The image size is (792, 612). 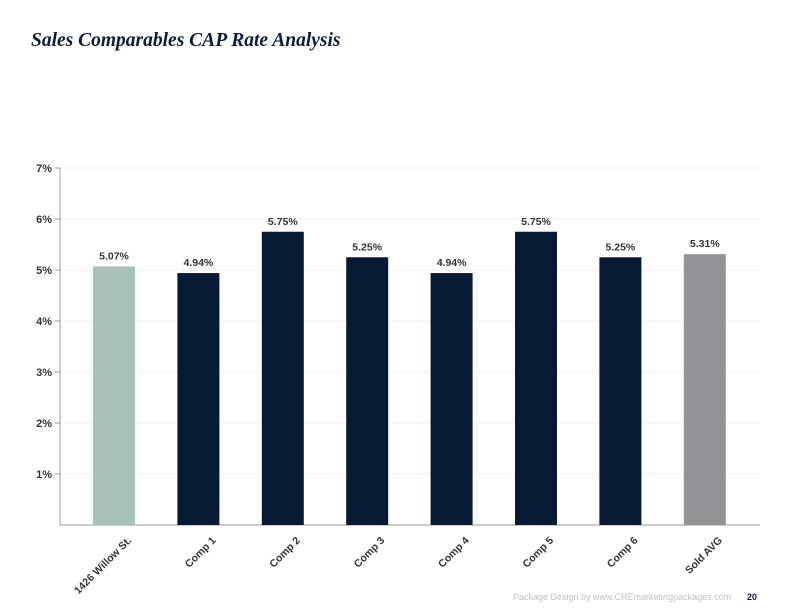 What do you see at coordinates (186, 40) in the screenshot?
I see `page-title: Sales Comparables CAP Rate Analysis` at bounding box center [186, 40].